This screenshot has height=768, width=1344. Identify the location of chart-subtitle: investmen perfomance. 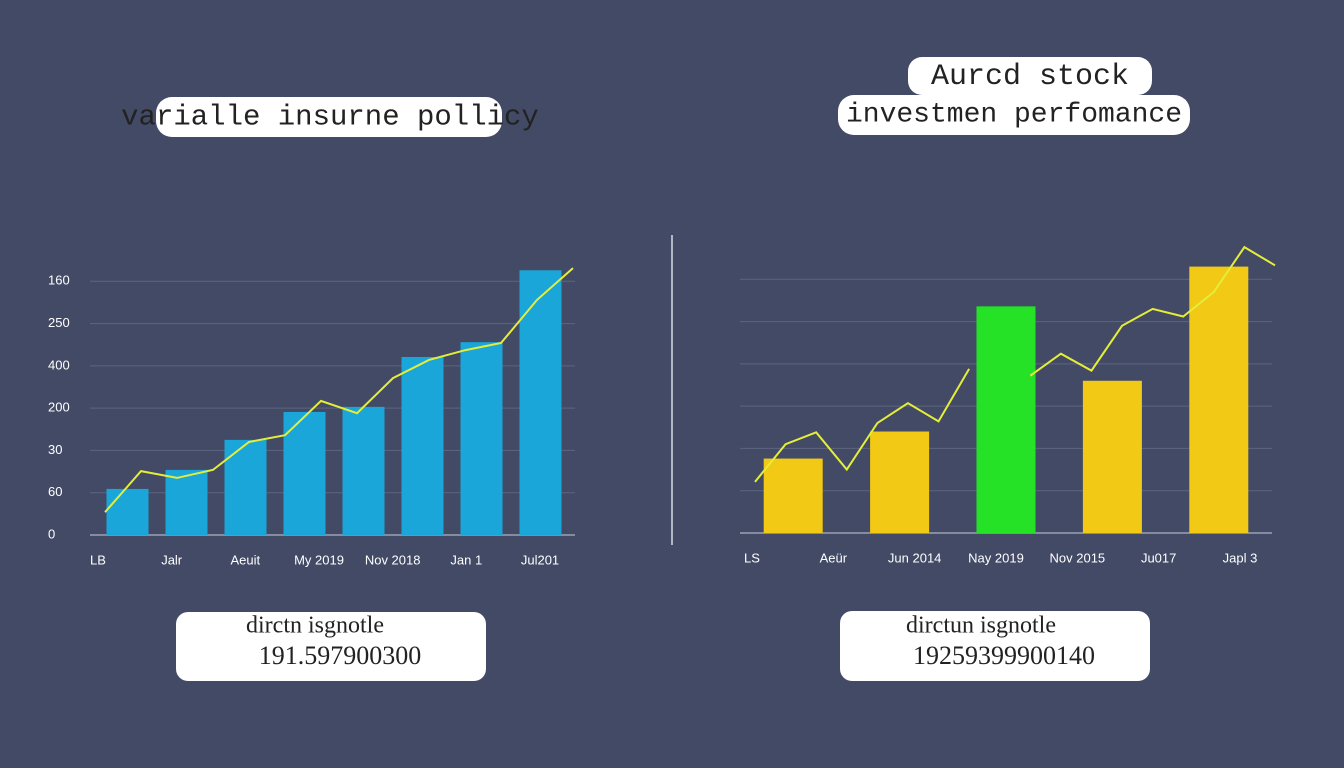
(1014, 114).